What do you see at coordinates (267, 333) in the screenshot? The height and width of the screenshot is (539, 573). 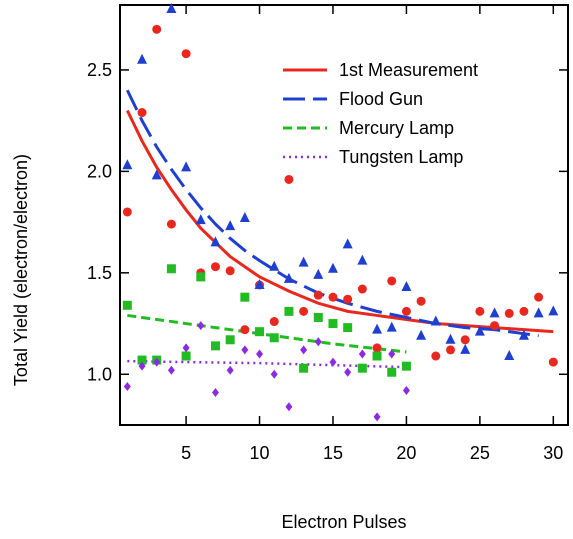 I see `fit-line` at bounding box center [267, 333].